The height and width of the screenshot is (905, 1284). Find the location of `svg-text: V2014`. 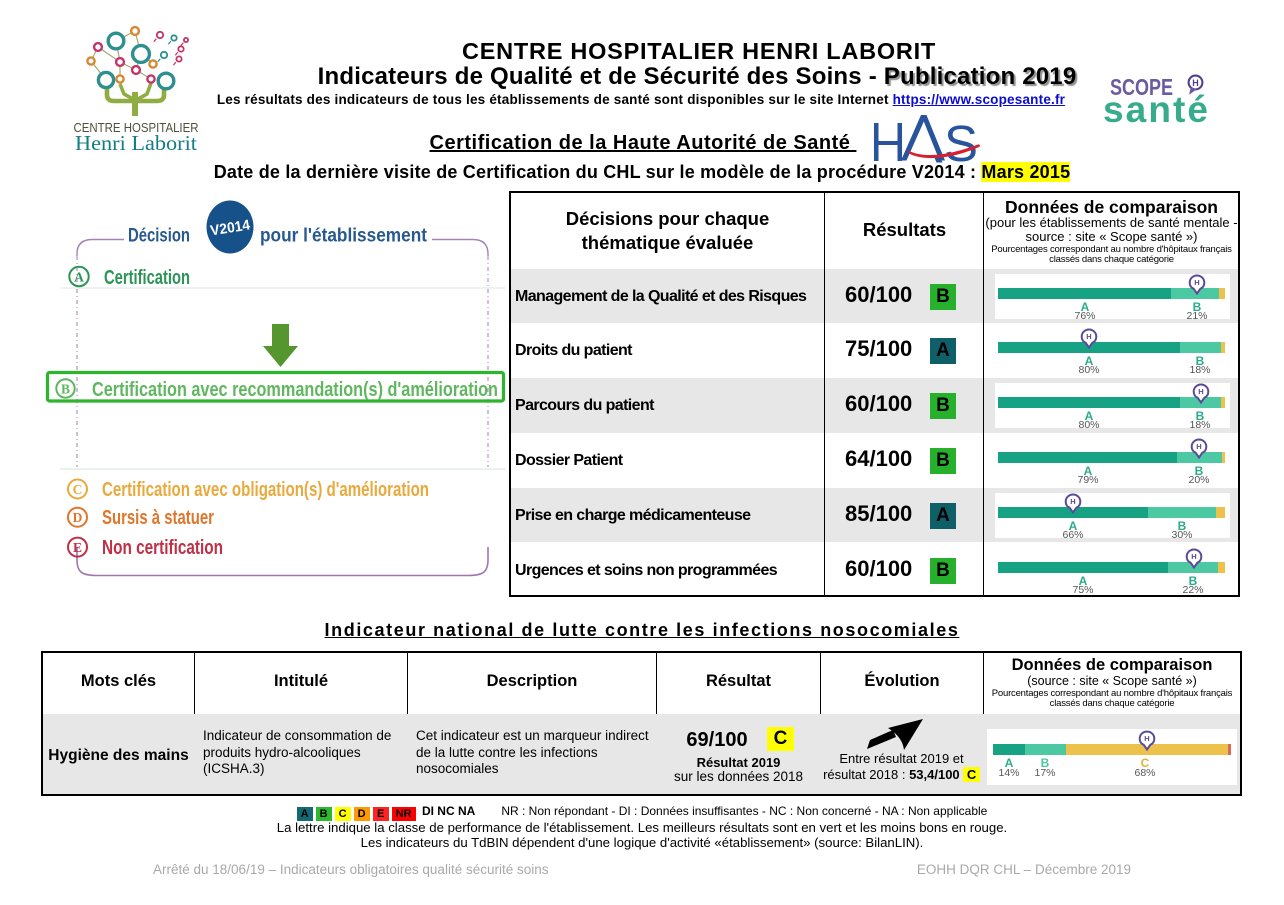

svg-text: V2014 is located at coordinates (230, 228).